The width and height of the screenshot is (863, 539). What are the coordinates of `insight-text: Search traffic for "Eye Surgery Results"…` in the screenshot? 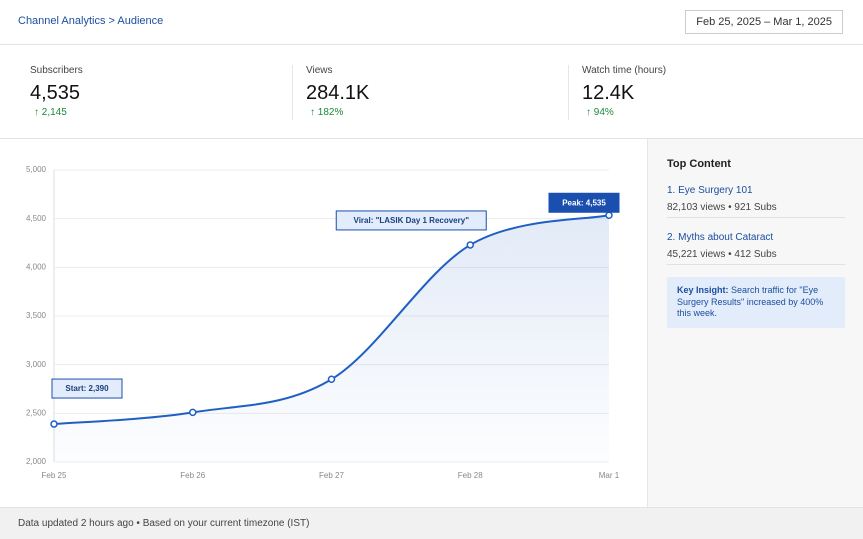 It's located at (750, 302).